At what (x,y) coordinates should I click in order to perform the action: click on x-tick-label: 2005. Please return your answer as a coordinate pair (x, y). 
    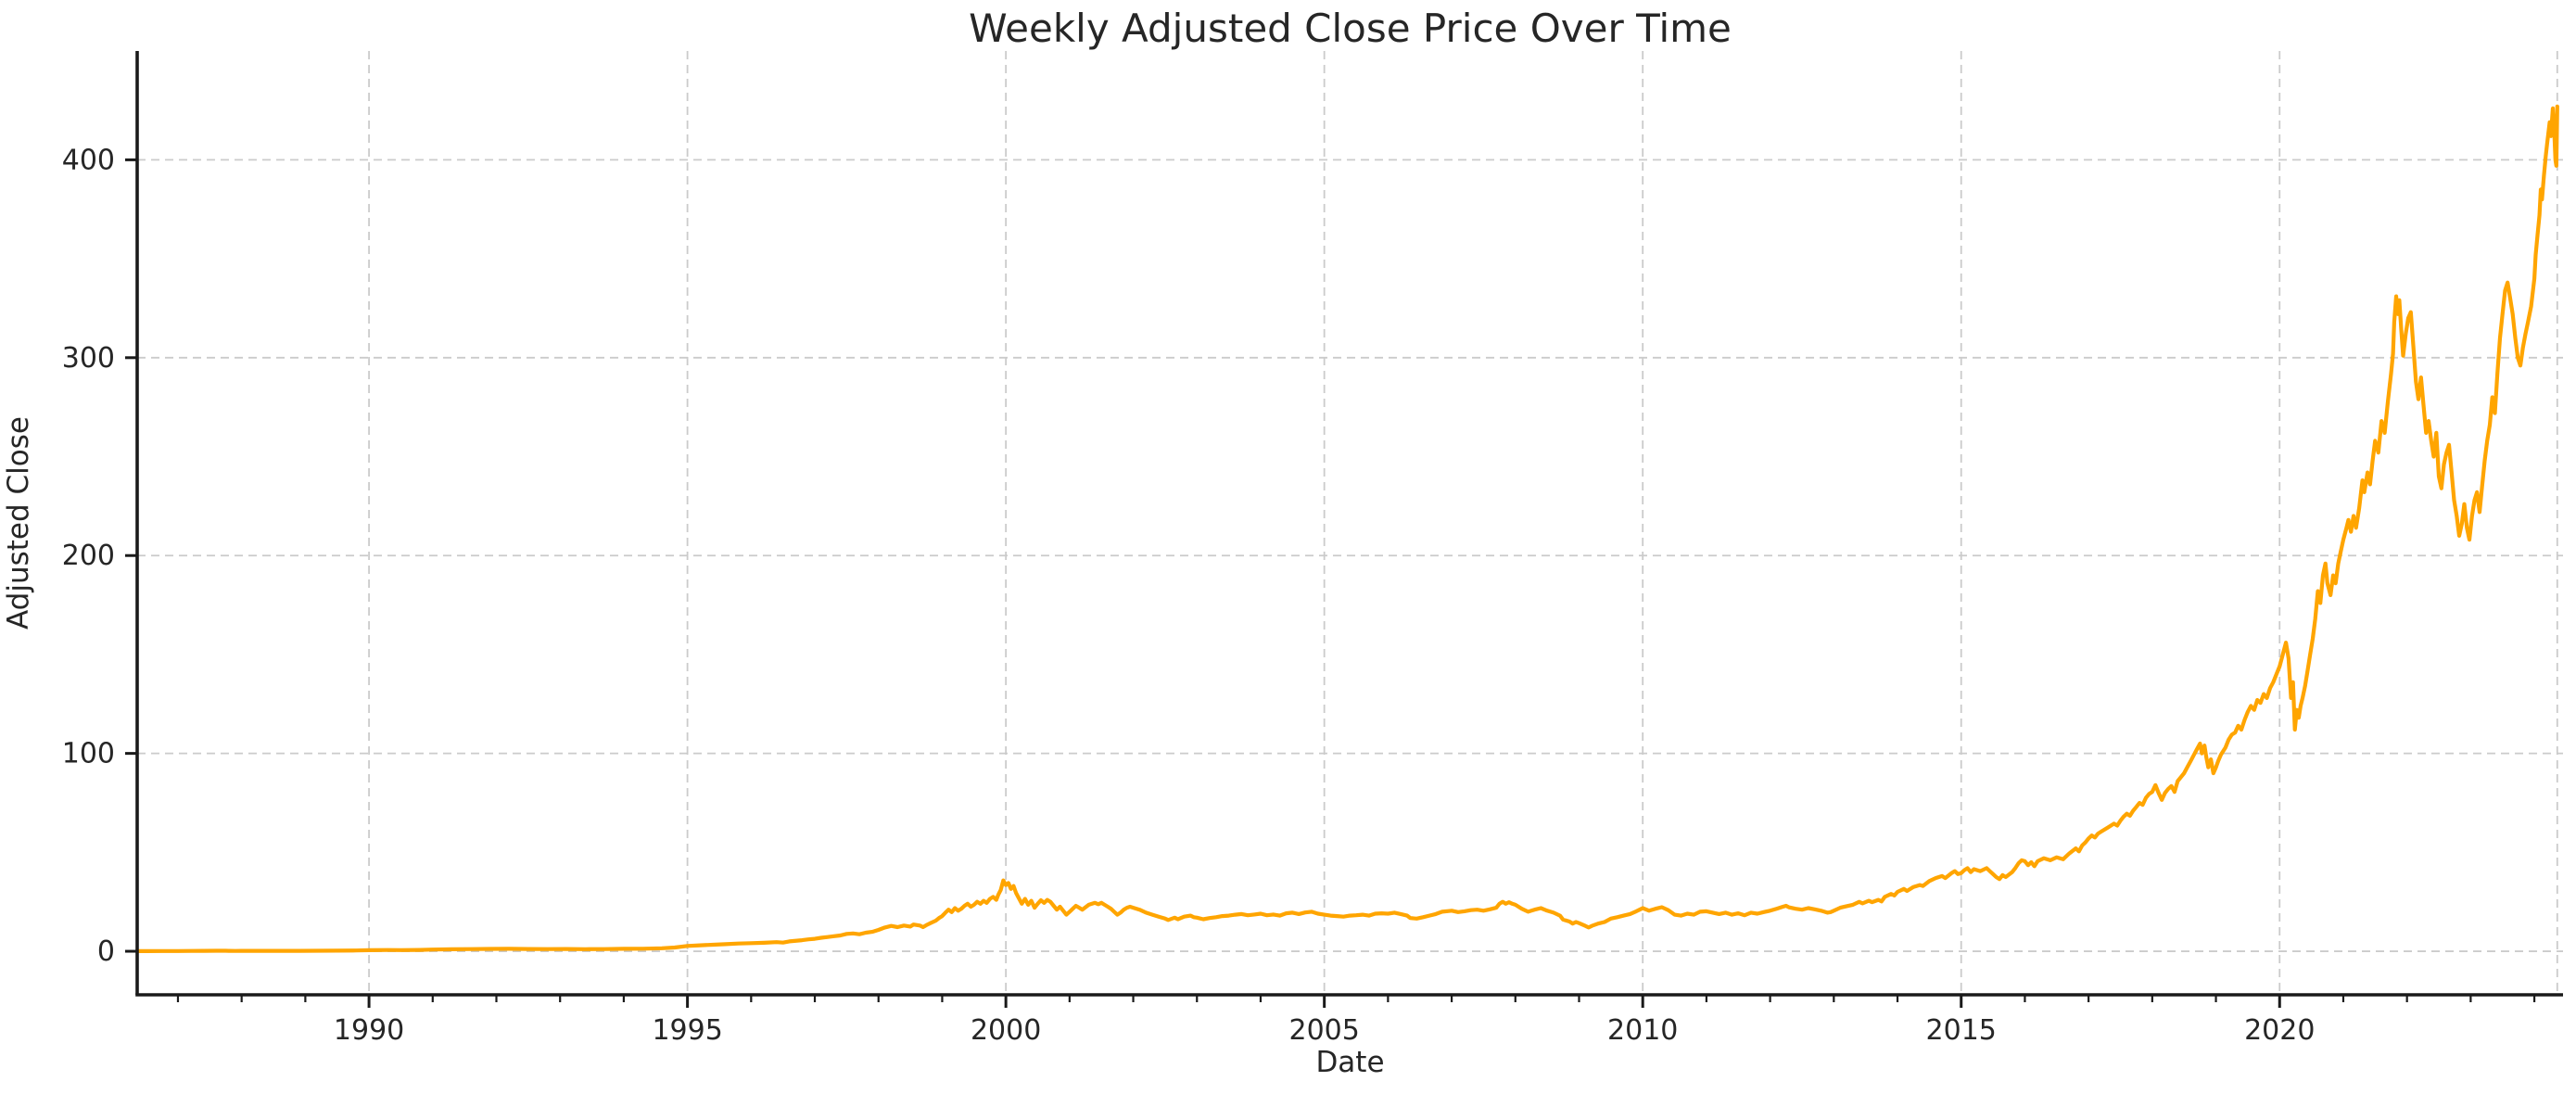
    Looking at the image, I should click on (1323, 1030).